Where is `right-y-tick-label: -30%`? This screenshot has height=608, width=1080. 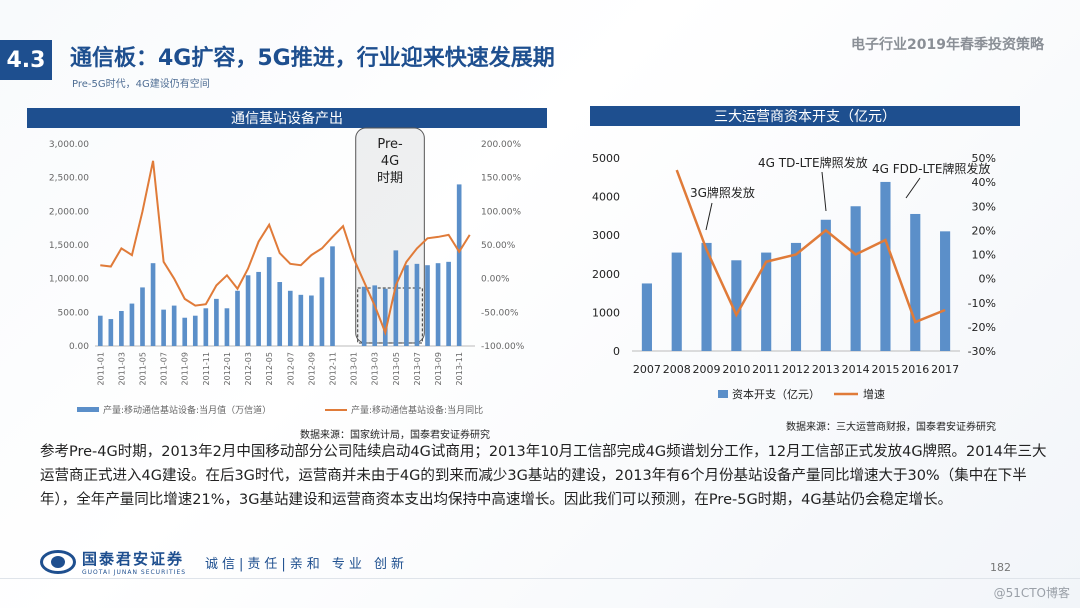 right-y-tick-label: -30% is located at coordinates (982, 351).